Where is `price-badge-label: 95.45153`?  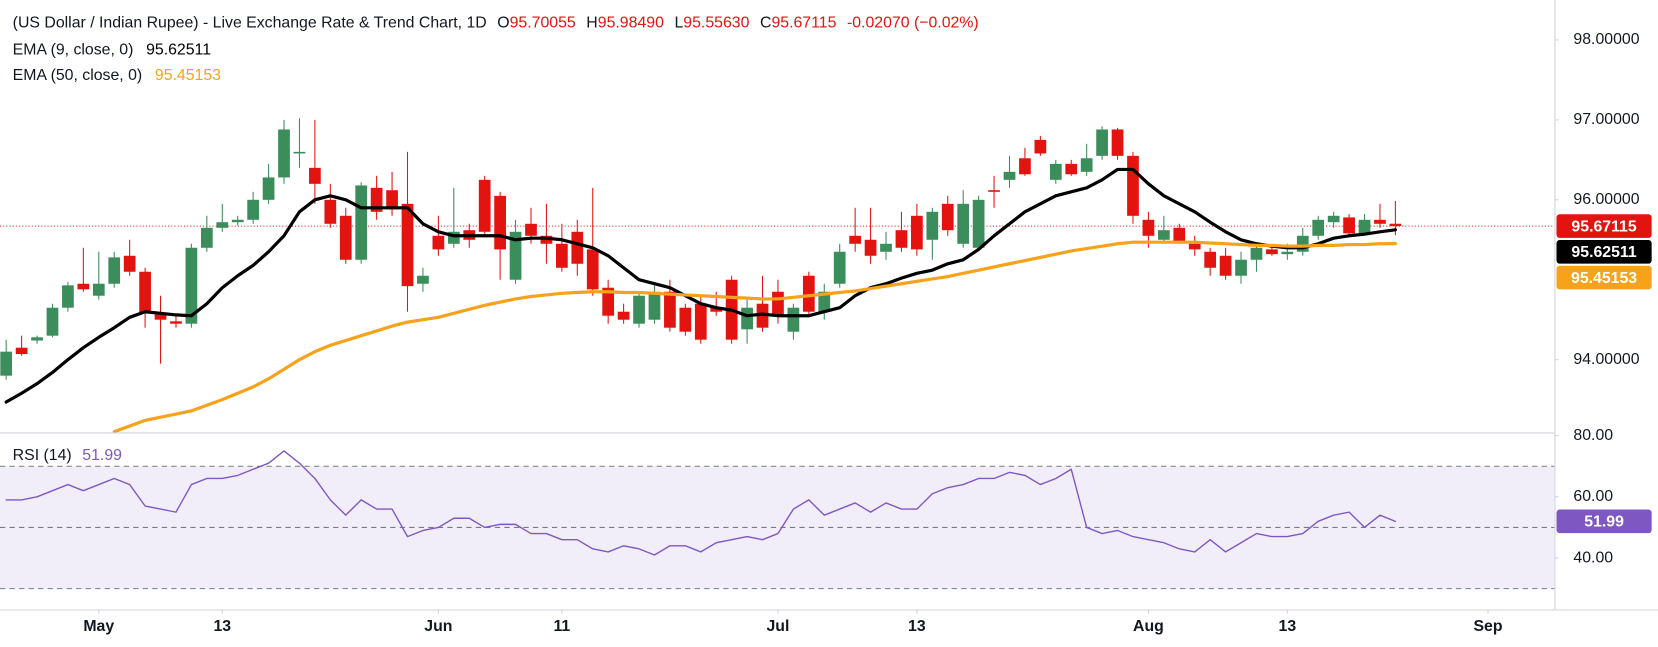
price-badge-label: 95.45153 is located at coordinates (1604, 278).